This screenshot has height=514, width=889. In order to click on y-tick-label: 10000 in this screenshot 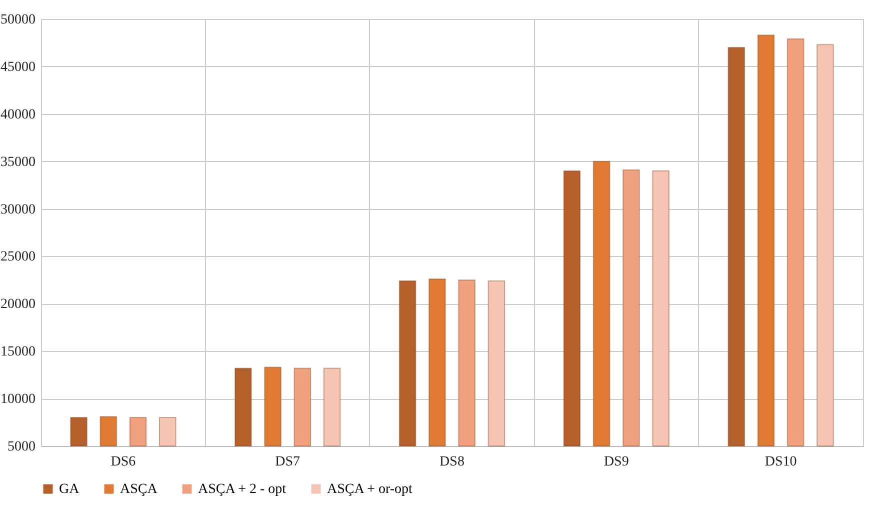, I will do `click(18, 400)`.